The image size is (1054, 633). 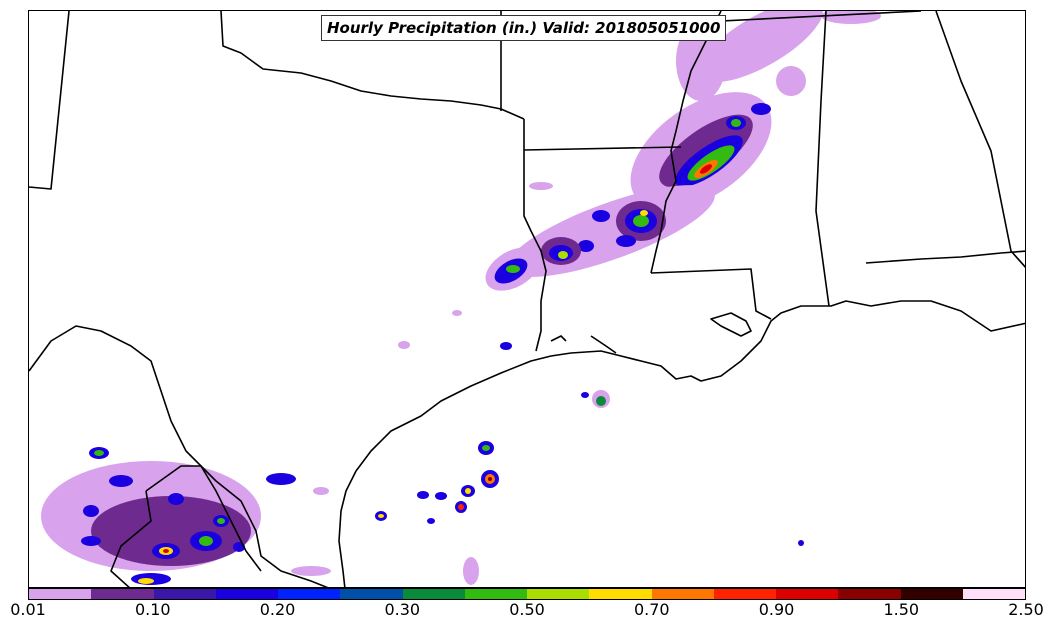 I want to click on colorbar-tick-label: 0.20, so click(x=277, y=609).